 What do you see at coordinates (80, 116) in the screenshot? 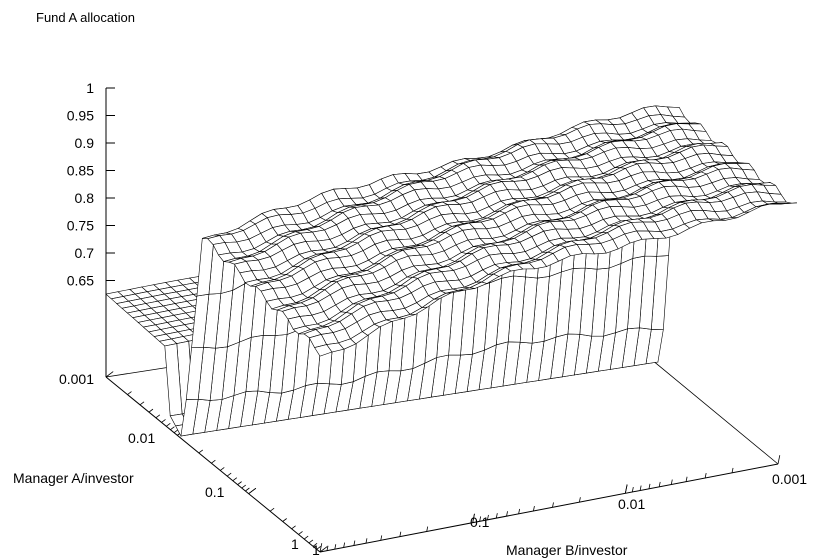
I see `z-tick-0.95: 0.95` at bounding box center [80, 116].